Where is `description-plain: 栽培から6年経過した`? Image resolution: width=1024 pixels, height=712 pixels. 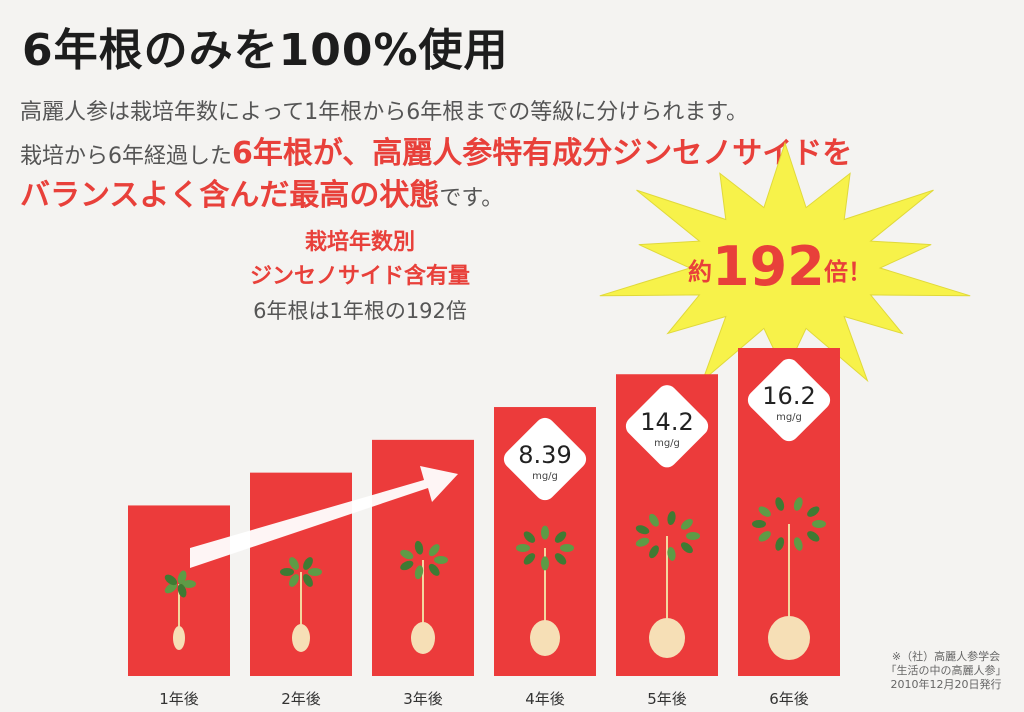
description-plain: 栽培から6年経過した is located at coordinates (126, 156).